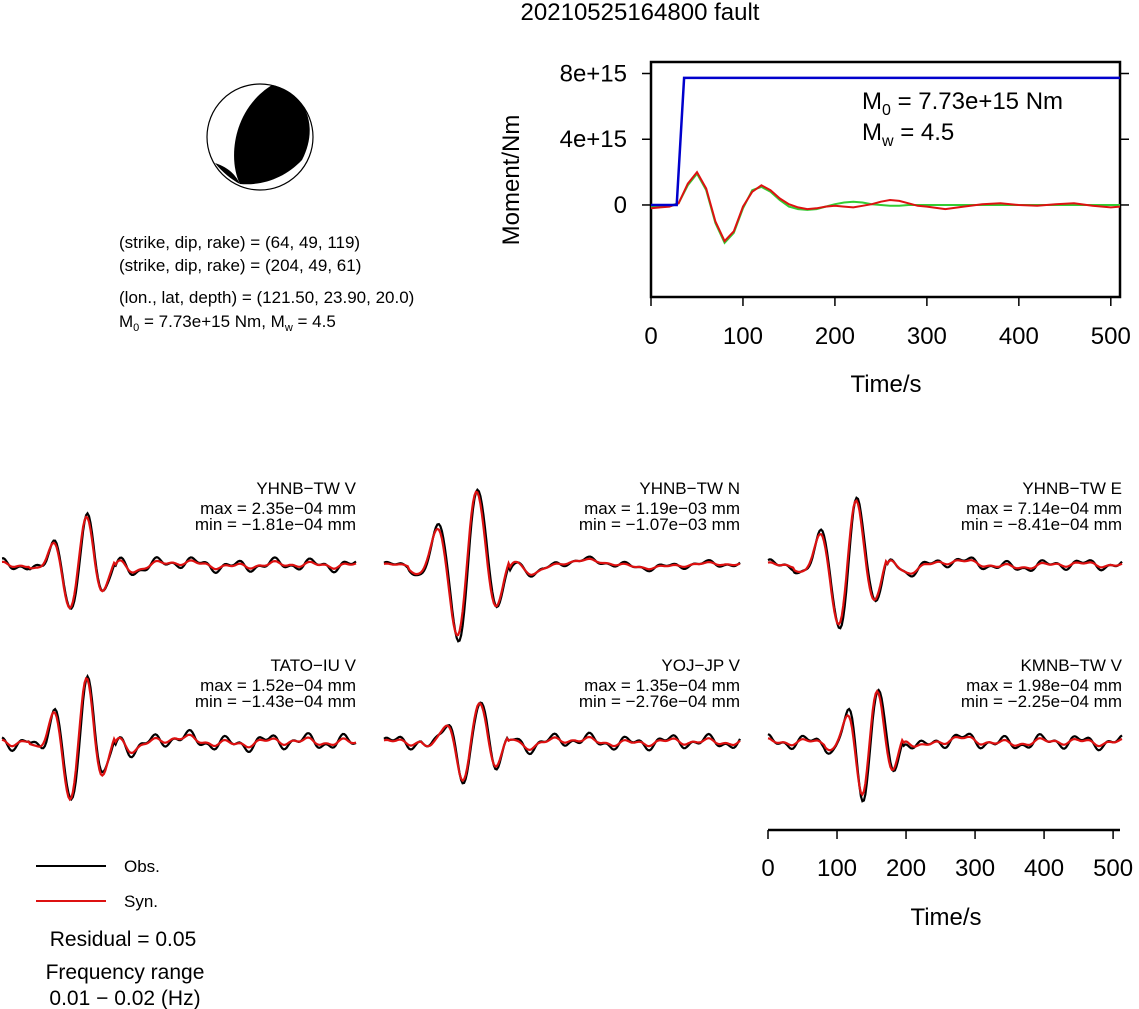  I want to click on moment-plot-frame, so click(885, 179).